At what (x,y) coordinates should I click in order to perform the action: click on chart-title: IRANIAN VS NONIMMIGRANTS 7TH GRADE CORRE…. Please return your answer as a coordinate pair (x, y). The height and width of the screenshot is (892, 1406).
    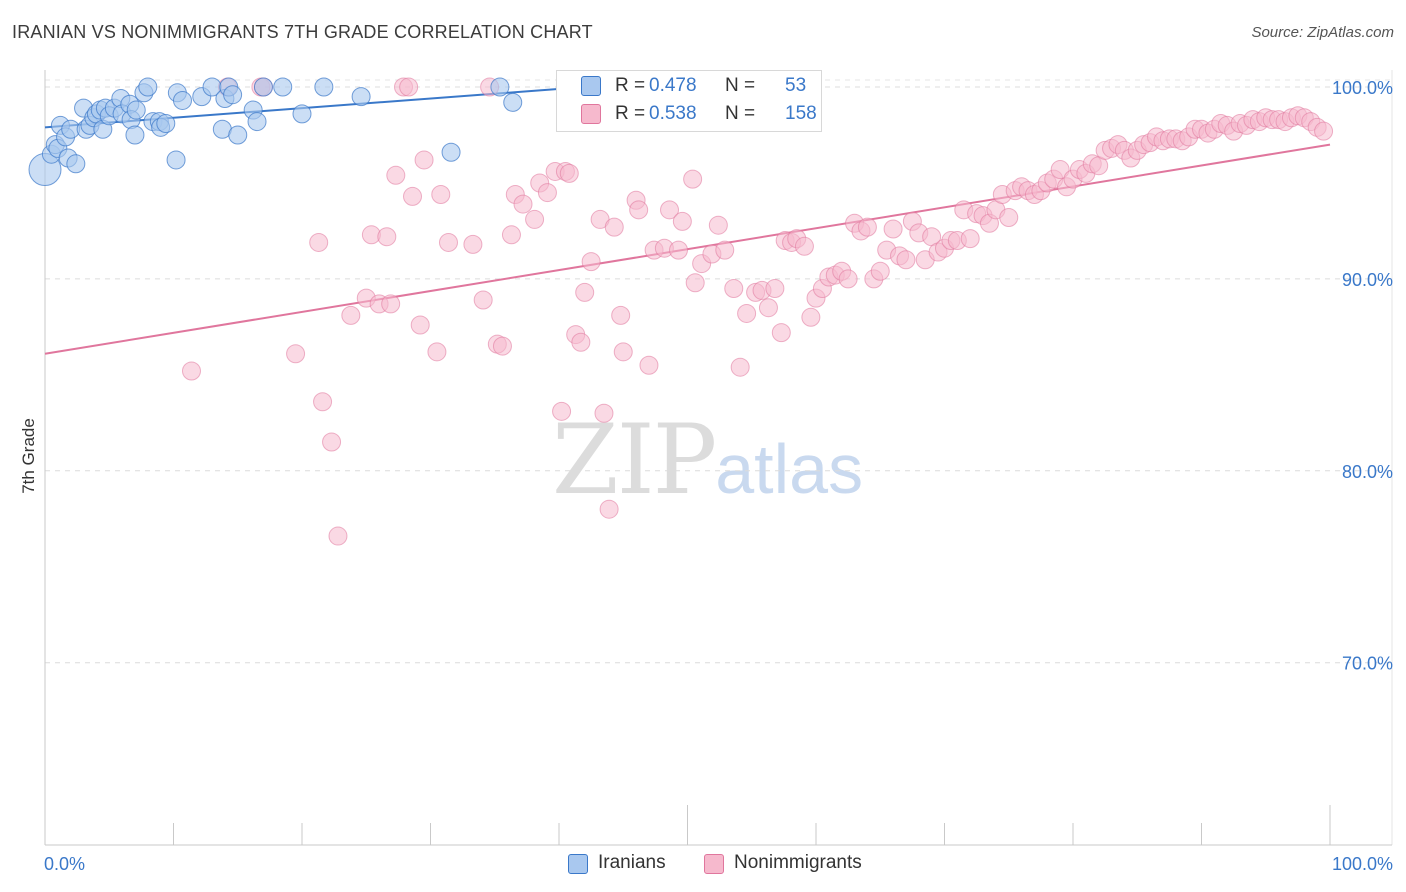
    Looking at the image, I should click on (302, 32).